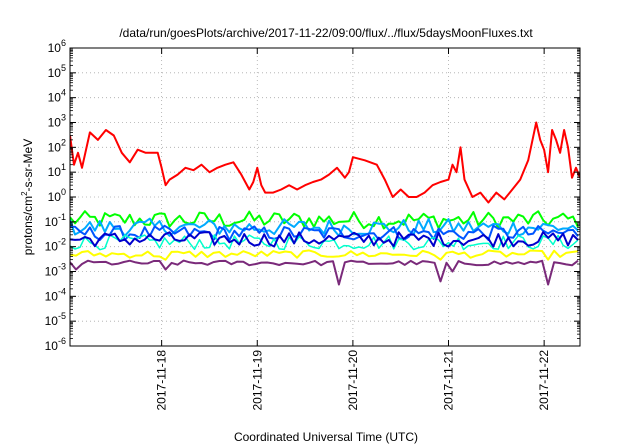 The image size is (640, 448). I want to click on y-tick-label: 10⁴, so click(57, 96).